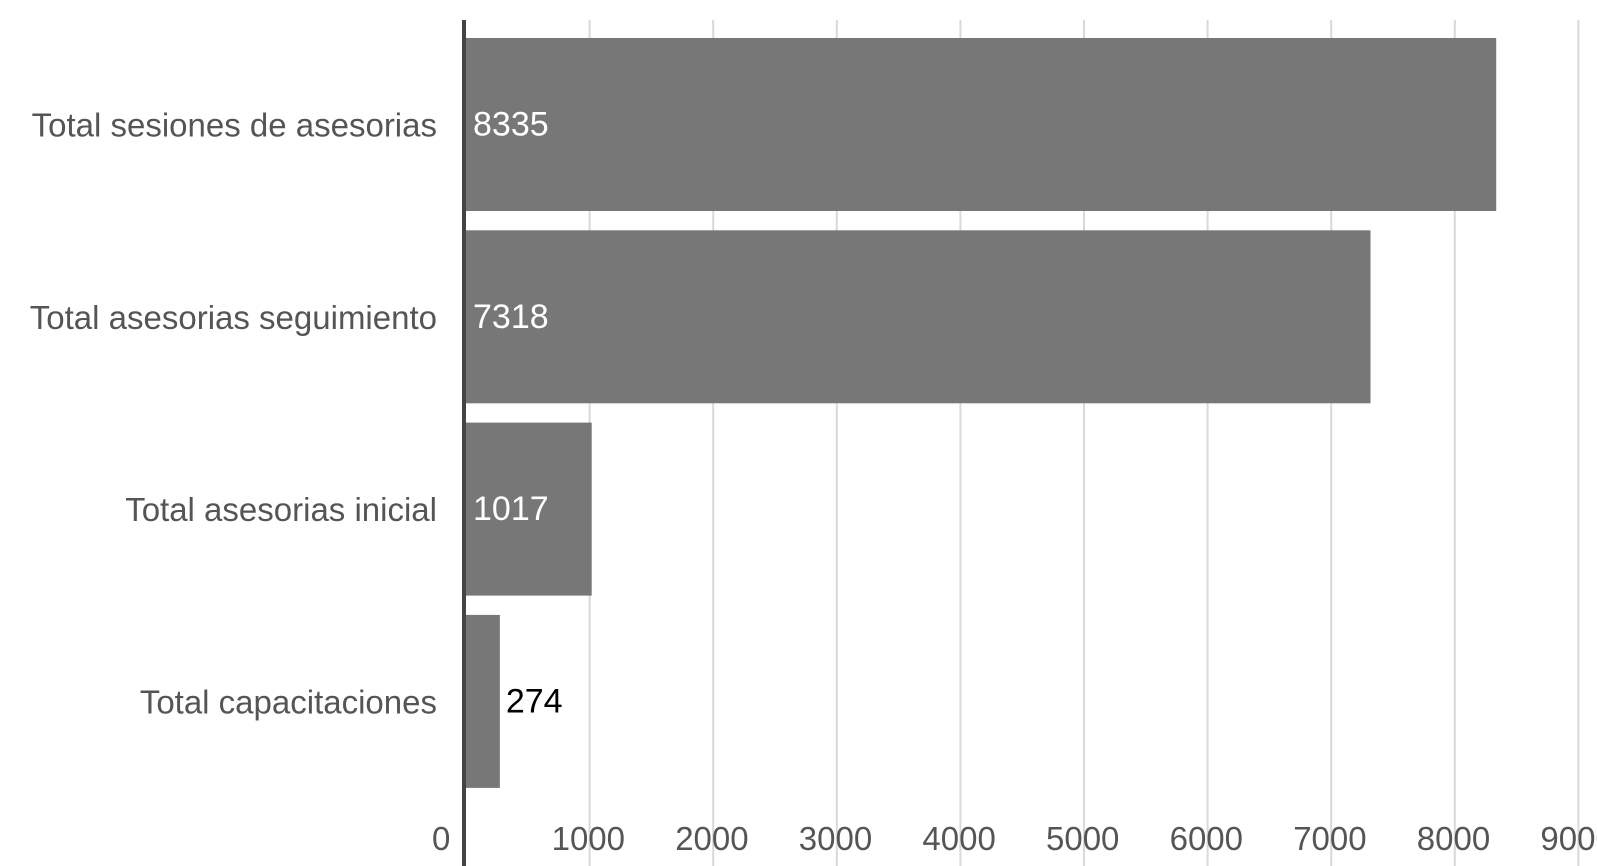 This screenshot has width=1597, height=866. Describe the element at coordinates (534, 701) in the screenshot. I see `data-label: 274` at that location.